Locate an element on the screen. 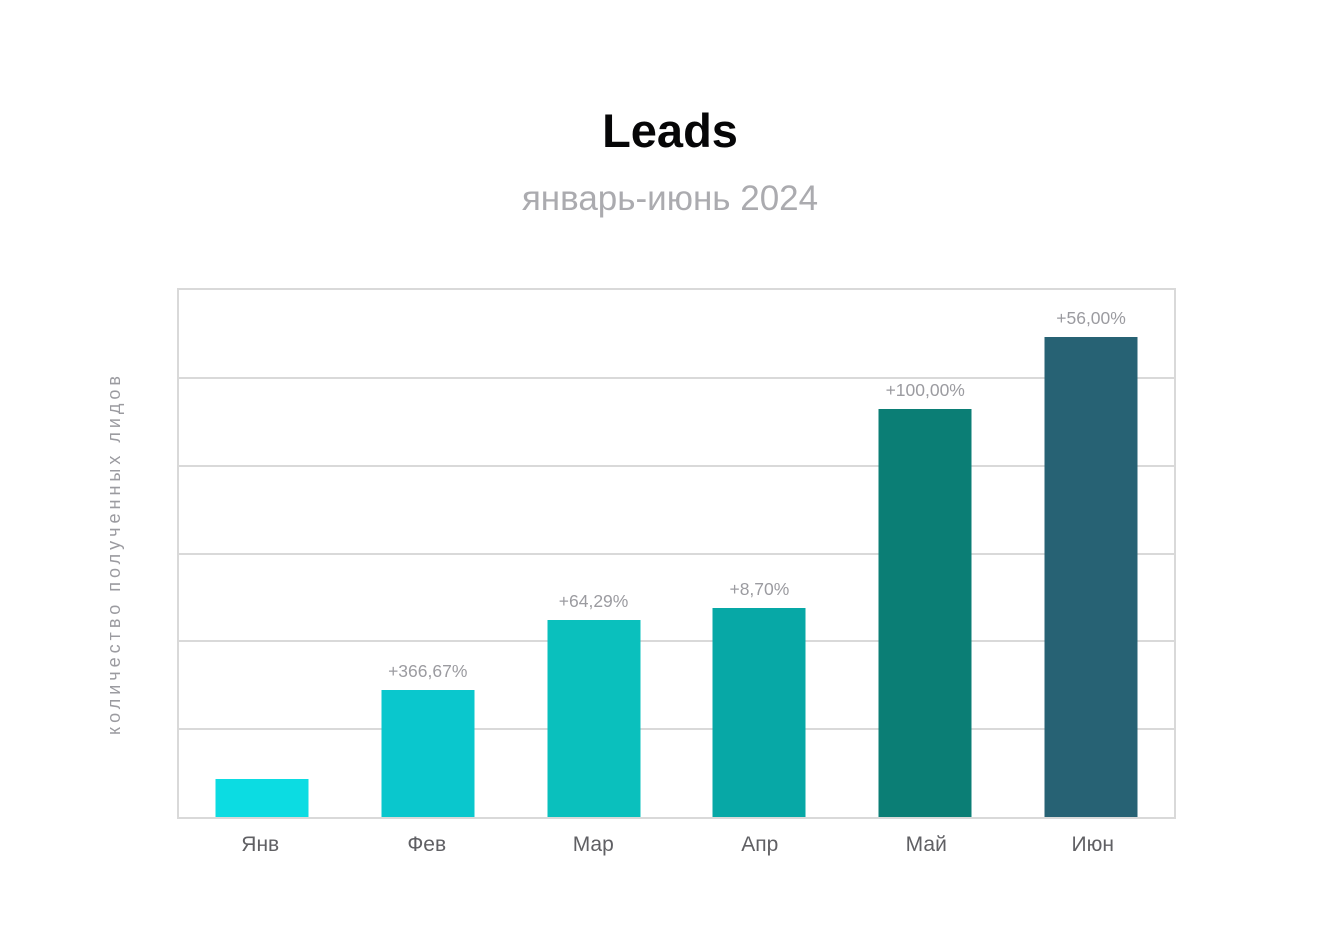 This screenshot has width=1340, height=937. bar-slot-3: +64,29% is located at coordinates (594, 553).